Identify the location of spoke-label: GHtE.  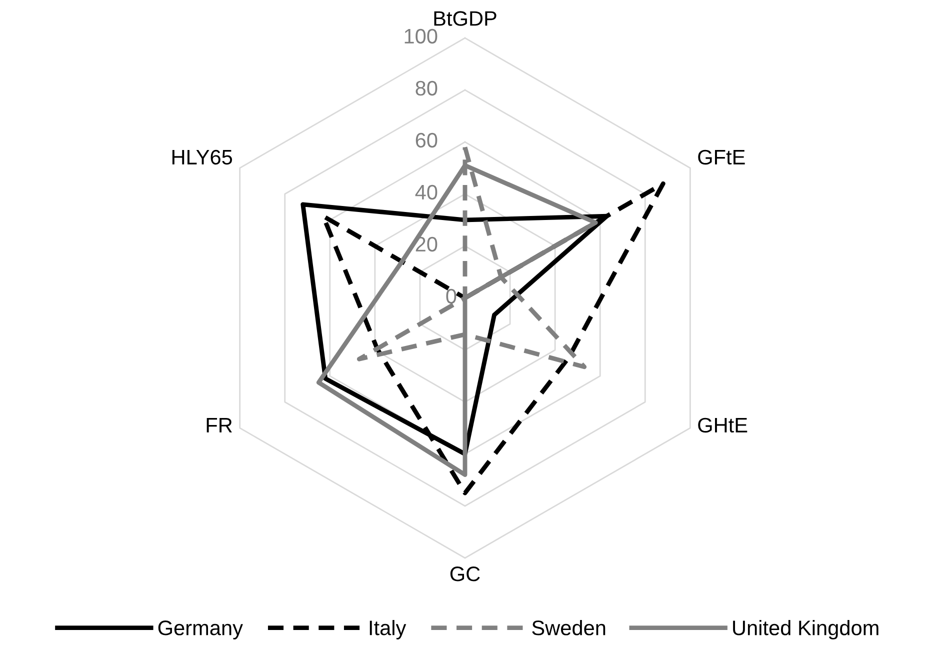
(723, 425).